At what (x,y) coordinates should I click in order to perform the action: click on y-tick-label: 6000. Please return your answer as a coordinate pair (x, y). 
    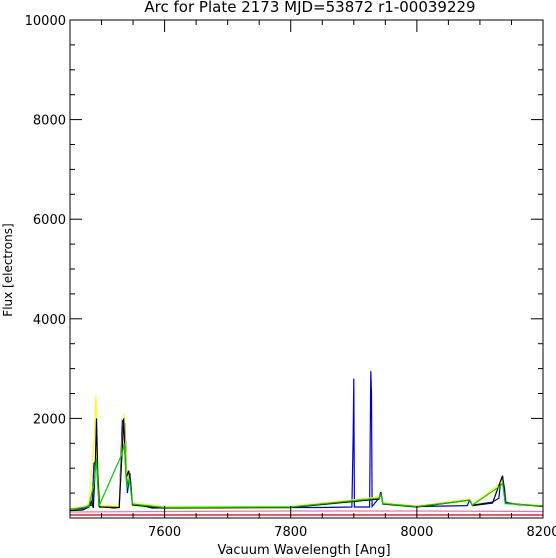
    Looking at the image, I should click on (49, 220).